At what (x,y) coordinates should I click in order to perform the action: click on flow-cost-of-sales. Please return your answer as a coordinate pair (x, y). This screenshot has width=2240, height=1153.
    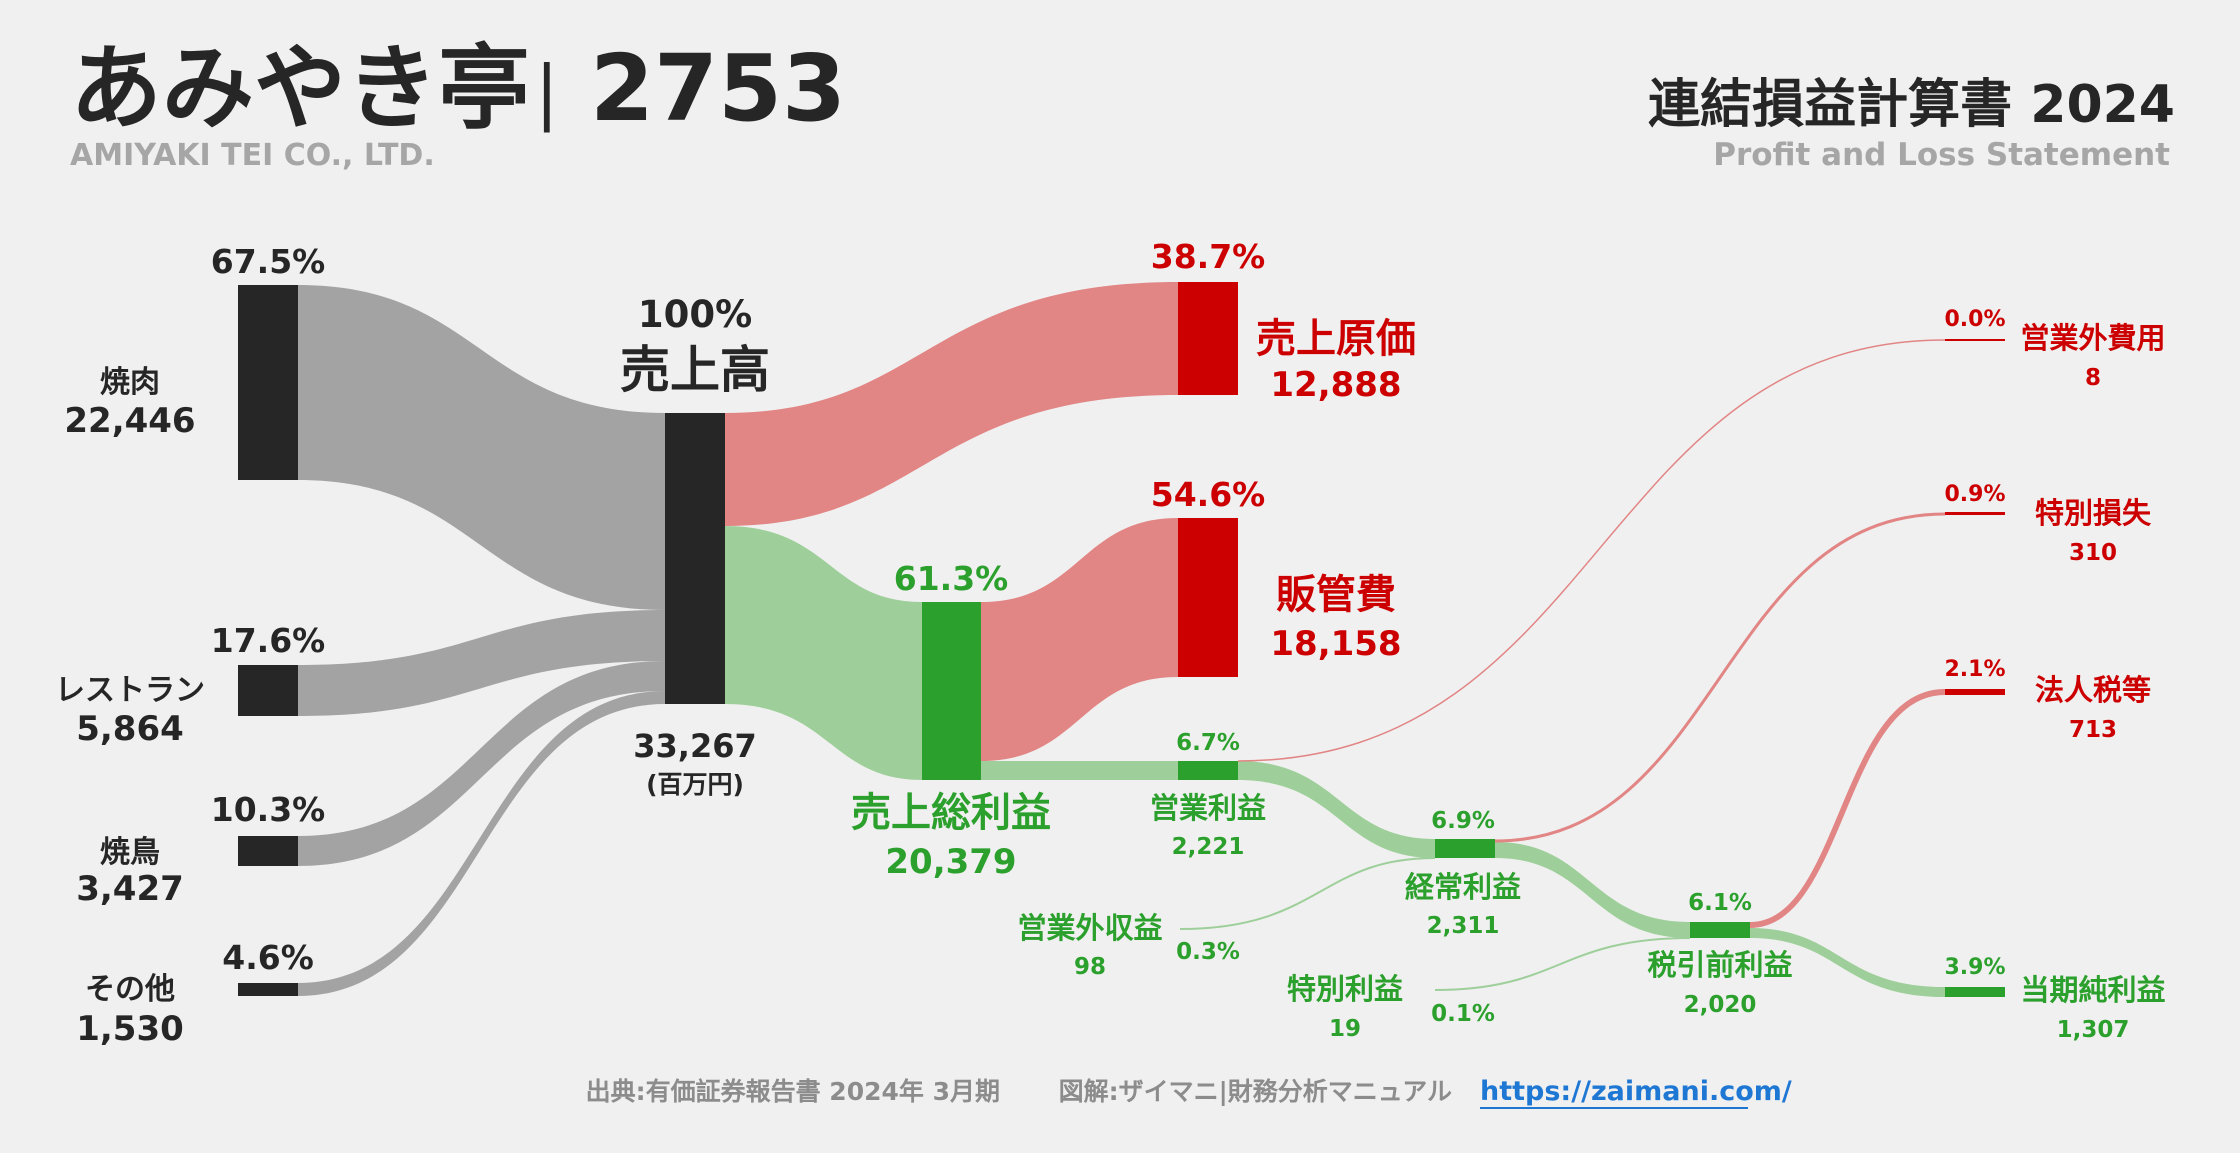
    Looking at the image, I should click on (951, 404).